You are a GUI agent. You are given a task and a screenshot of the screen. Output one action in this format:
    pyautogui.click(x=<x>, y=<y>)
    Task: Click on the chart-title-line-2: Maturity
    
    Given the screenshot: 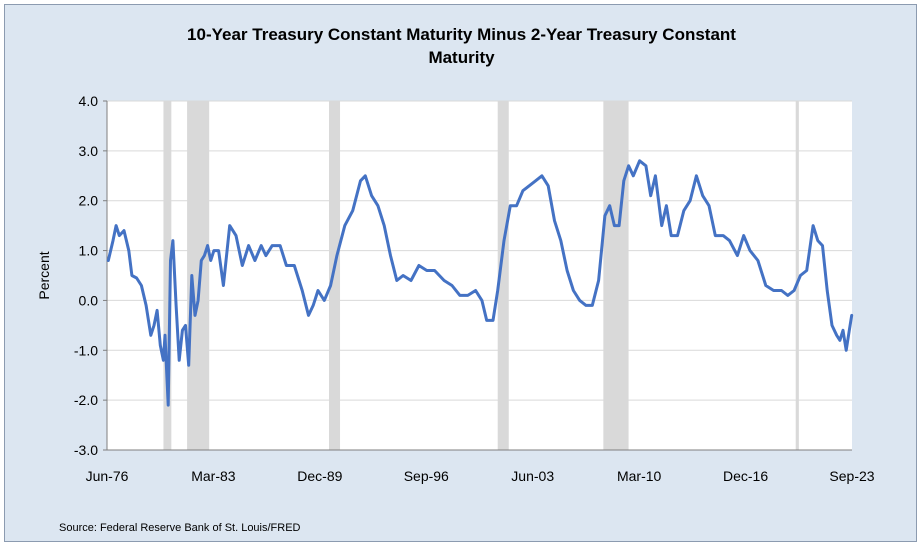 What is the action you would take?
    pyautogui.click(x=461, y=57)
    